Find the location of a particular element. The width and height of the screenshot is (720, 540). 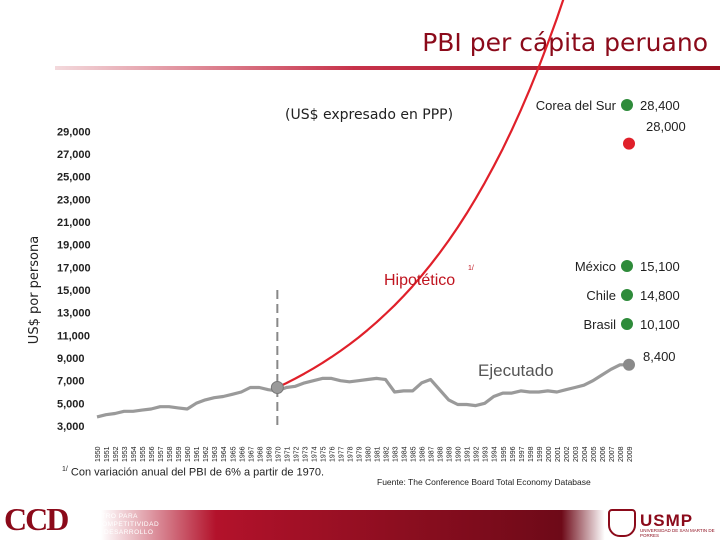

x-tick-label: 1967 is located at coordinates (251, 454).